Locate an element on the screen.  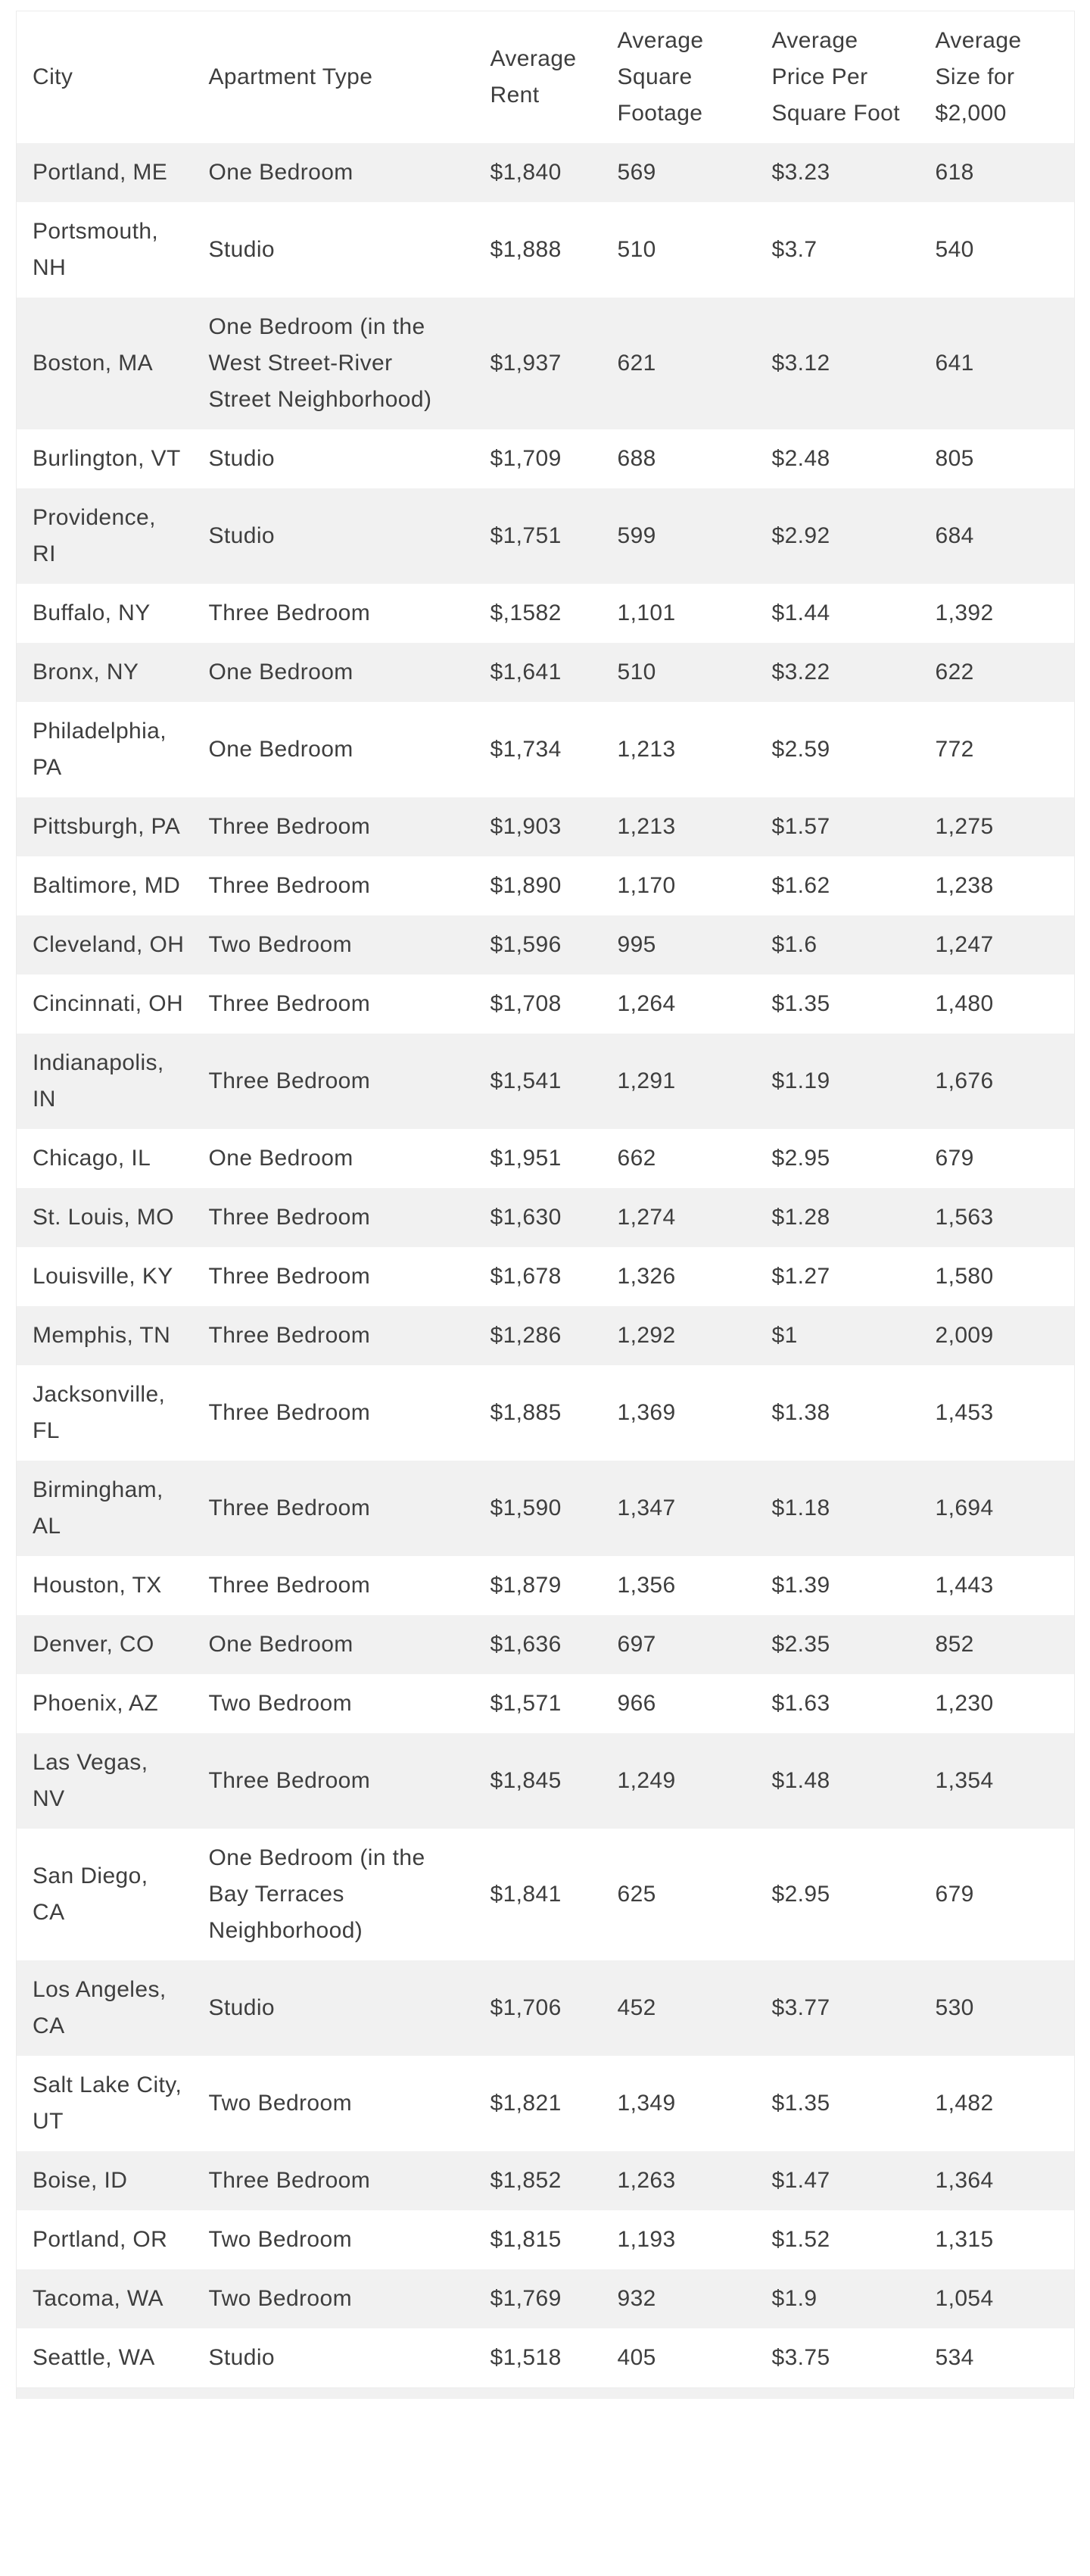
size-for-2000-cell: 1,482 is located at coordinates (964, 2103).